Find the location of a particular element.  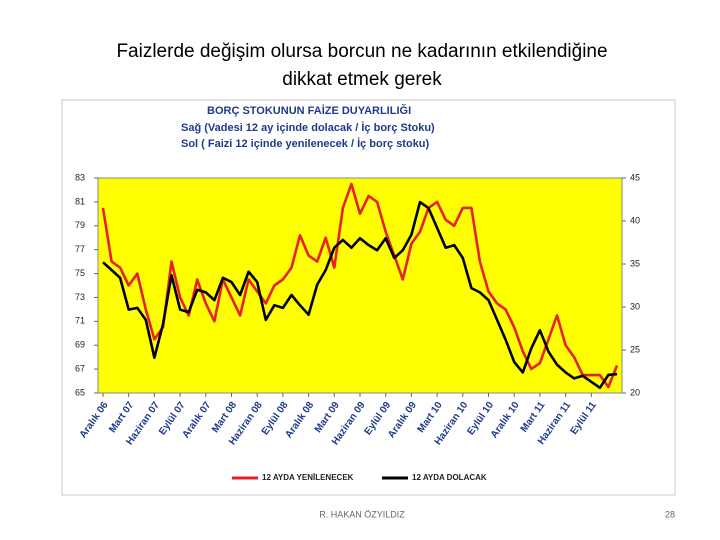

y-tick-label: 67 is located at coordinates (80, 368).